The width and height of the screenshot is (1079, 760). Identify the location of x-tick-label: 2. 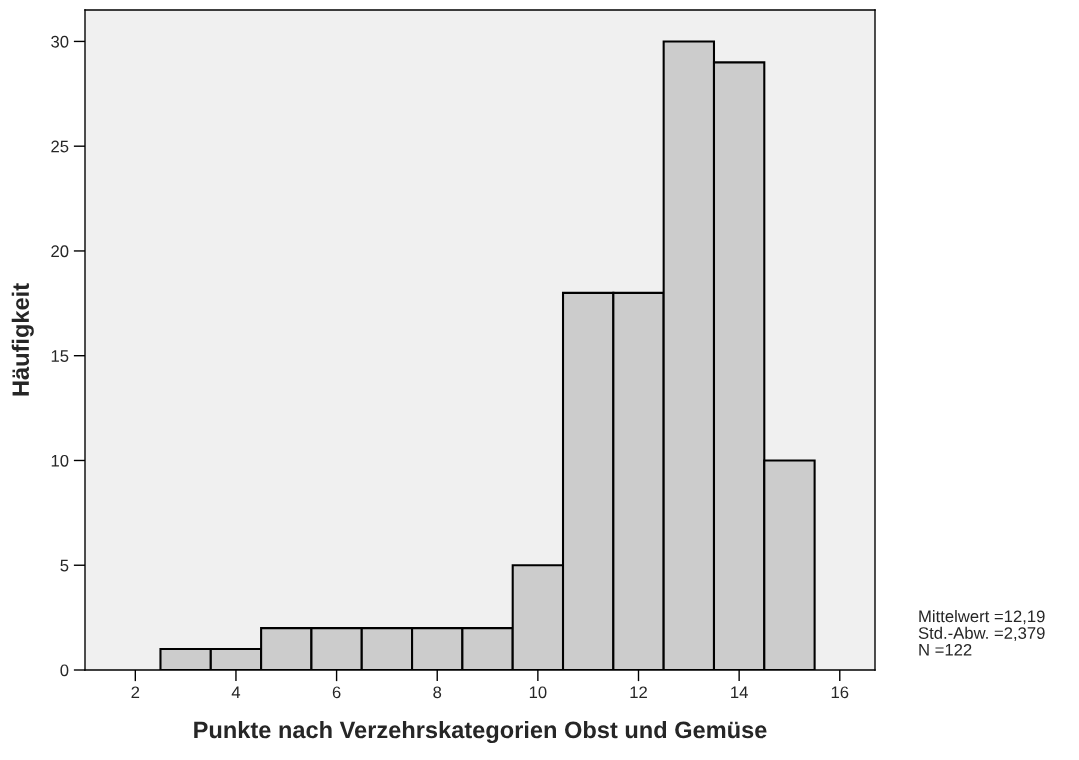
(135, 692).